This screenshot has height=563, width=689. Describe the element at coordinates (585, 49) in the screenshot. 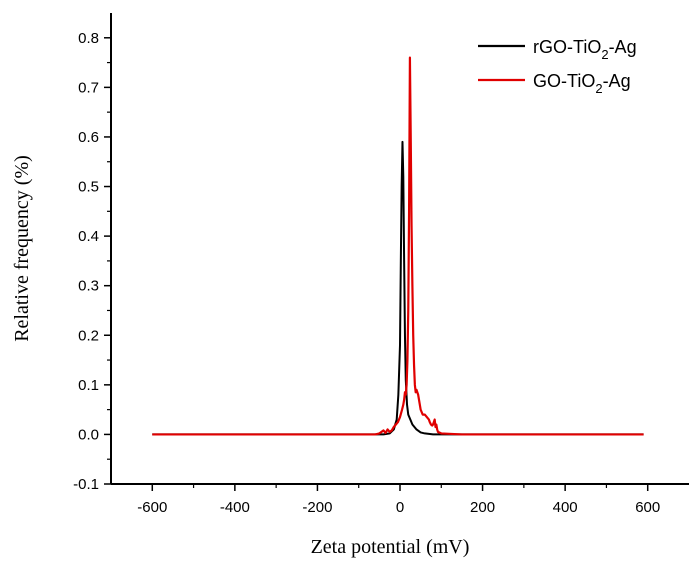

I see `legend-label-rgo-tio2-ag: rGO-TiO2-Ag` at that location.